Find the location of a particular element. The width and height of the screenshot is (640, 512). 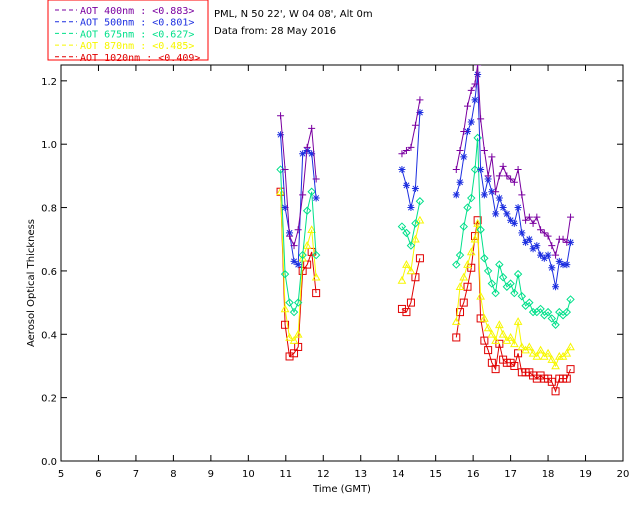

y-axis-label: Aerosol Optical Thickness is located at coordinates (31, 283).